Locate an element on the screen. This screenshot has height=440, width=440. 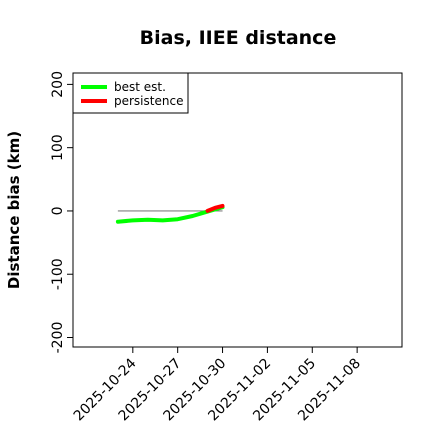
y-tick-label: -100 is located at coordinates (58, 274).